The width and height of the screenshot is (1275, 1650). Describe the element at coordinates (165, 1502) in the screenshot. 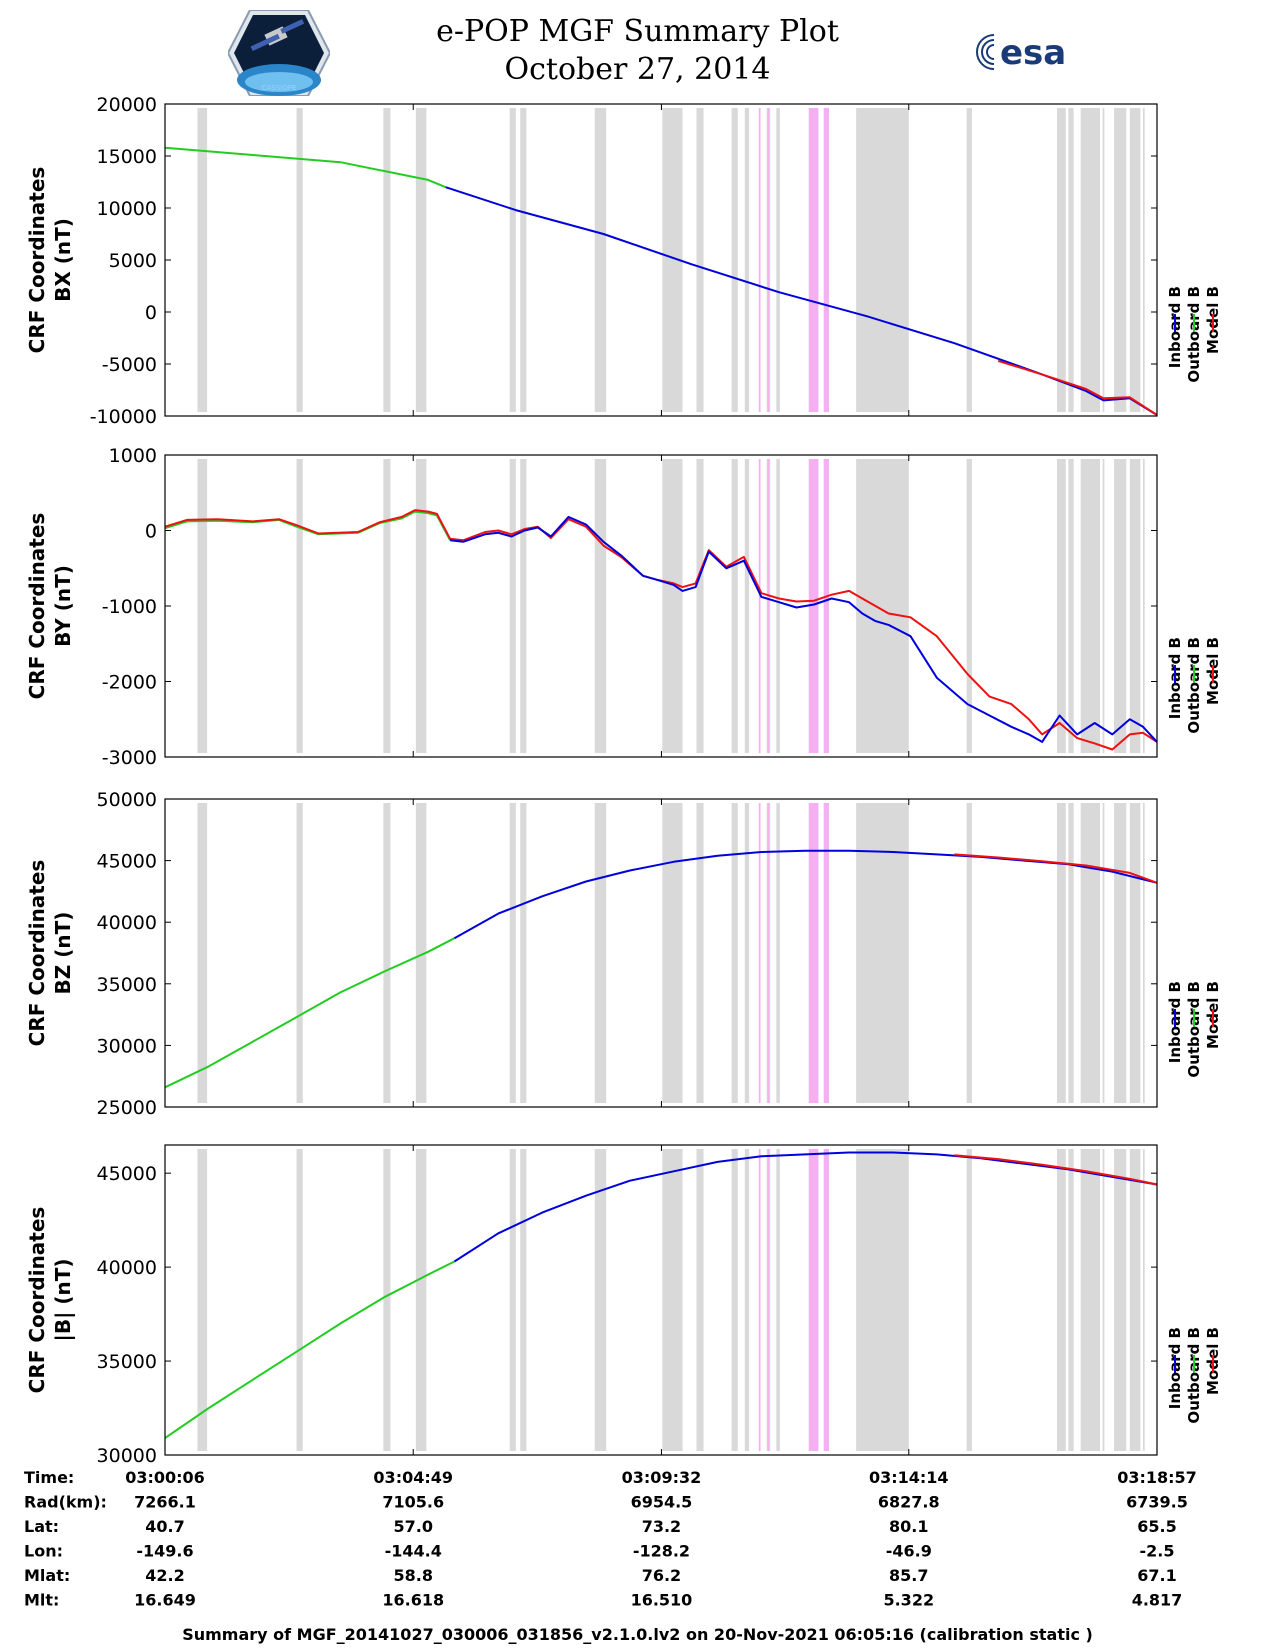

I see `ephemeris-cell: 7266.1` at that location.